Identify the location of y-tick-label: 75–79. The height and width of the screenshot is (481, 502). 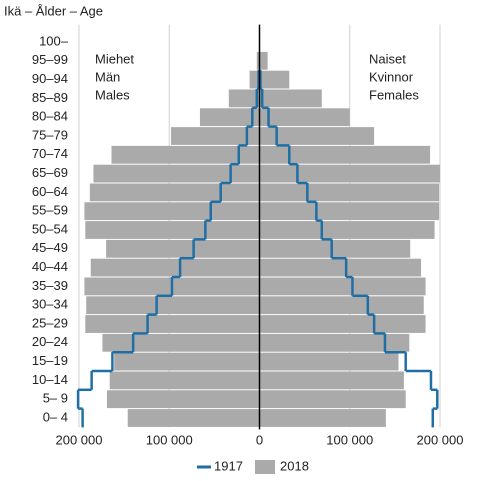
(50, 134).